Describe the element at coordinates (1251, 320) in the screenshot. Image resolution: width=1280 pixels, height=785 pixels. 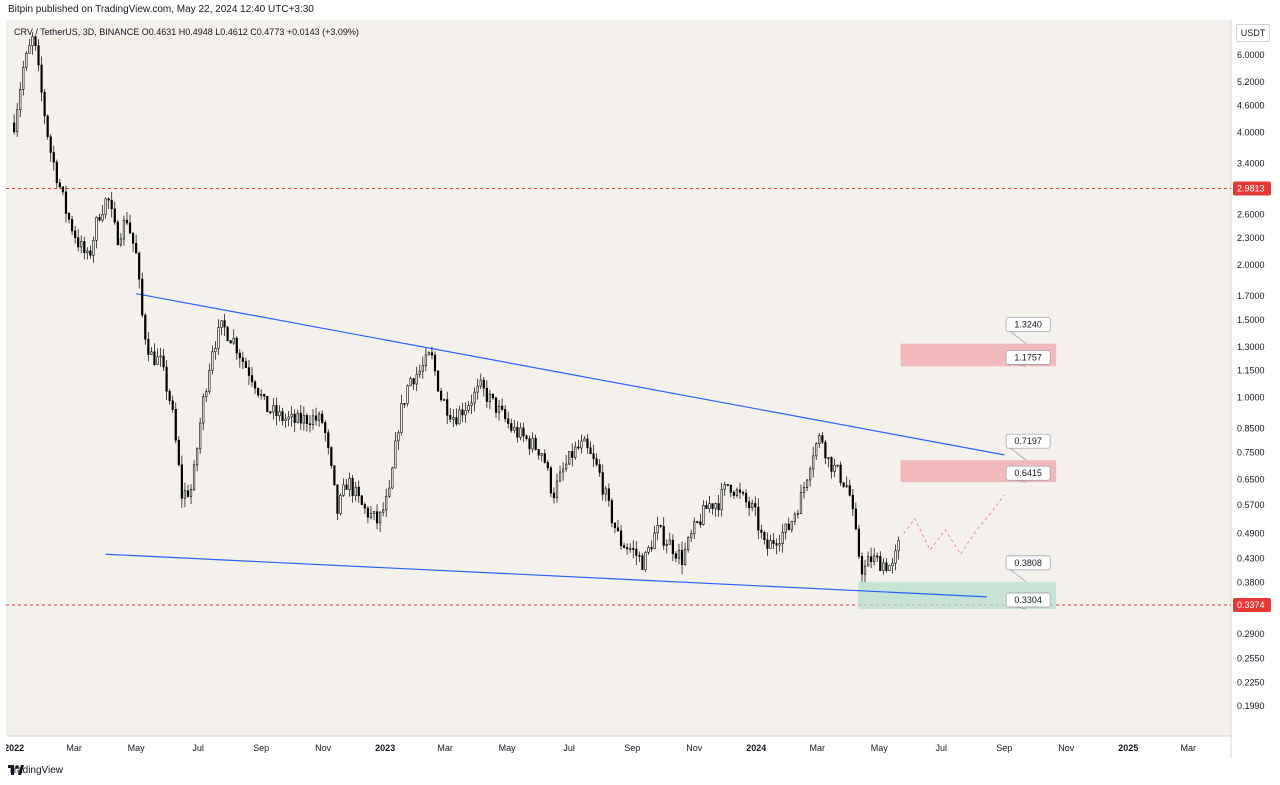
I see `y-tick-label: 1.5000` at that location.